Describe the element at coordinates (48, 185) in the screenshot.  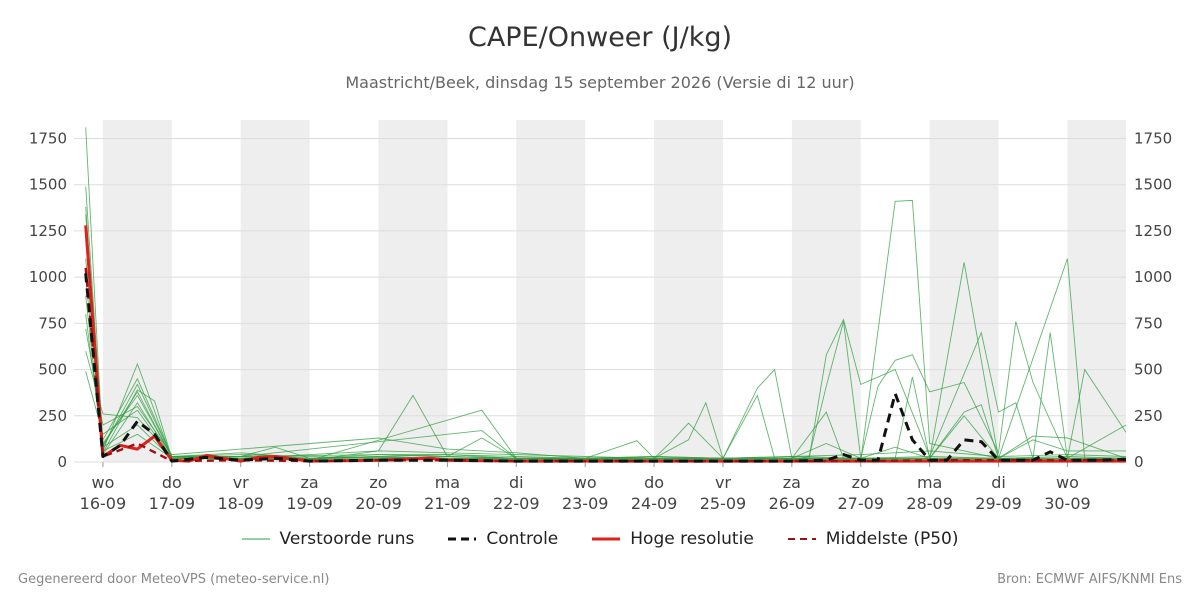
I see `y-tick-left-1500: 1500` at that location.